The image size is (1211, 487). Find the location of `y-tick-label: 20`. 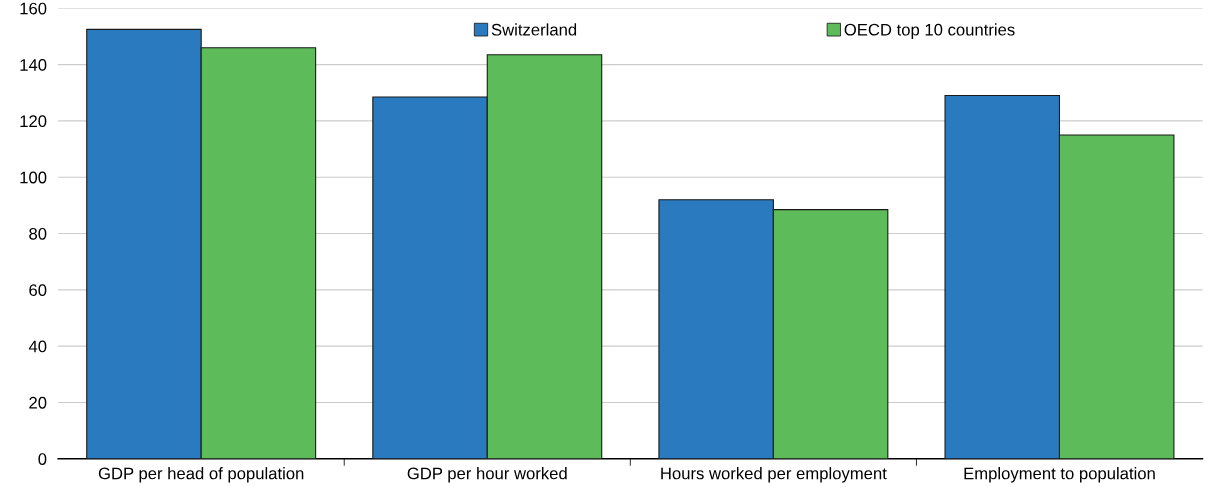

y-tick-label: 20 is located at coordinates (38, 402).